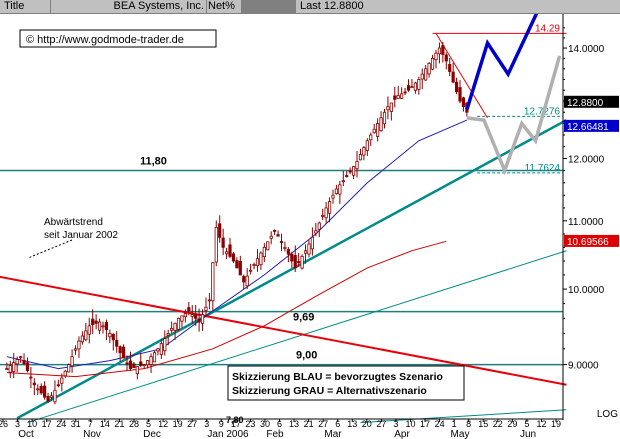 The image size is (620, 439). Describe the element at coordinates (588, 242) in the screenshot. I see `price-tag-label: 10.69566` at that location.